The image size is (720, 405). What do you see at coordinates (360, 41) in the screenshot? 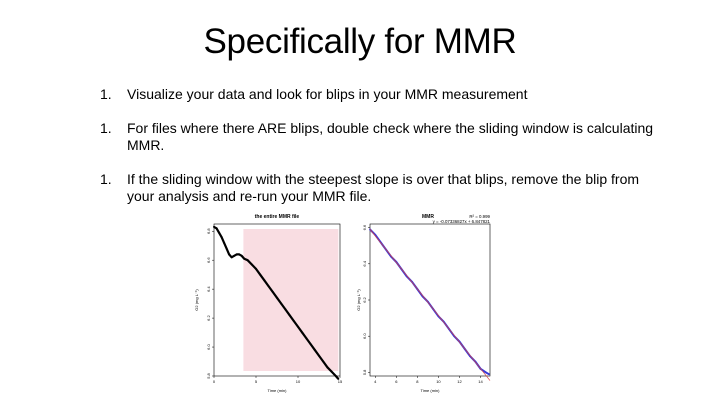
I see `slide-title: Specifically for MMR` at bounding box center [360, 41].